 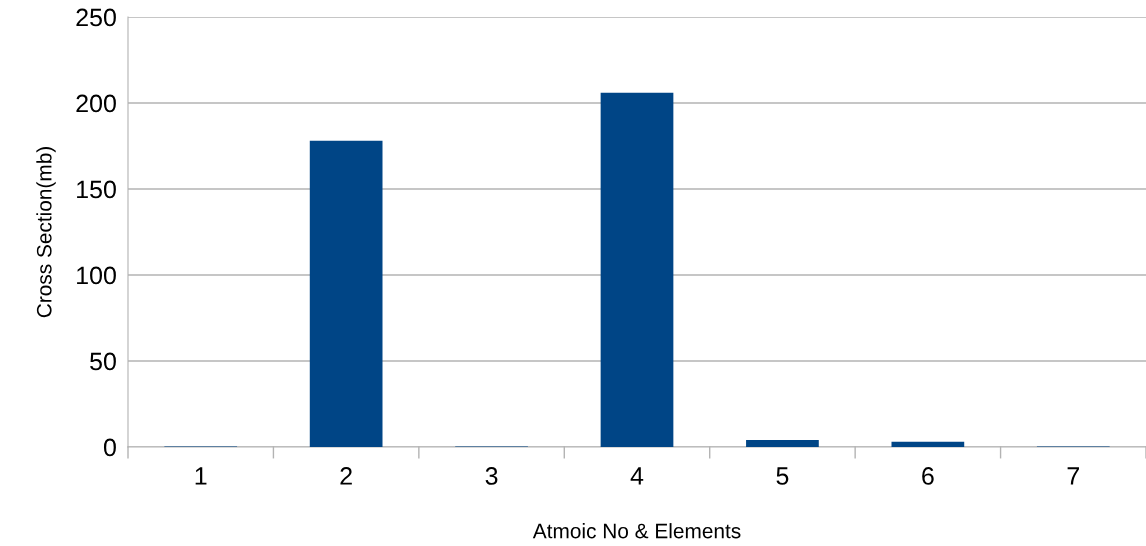 What do you see at coordinates (637, 476) in the screenshot?
I see `x-tick-label: 4` at bounding box center [637, 476].